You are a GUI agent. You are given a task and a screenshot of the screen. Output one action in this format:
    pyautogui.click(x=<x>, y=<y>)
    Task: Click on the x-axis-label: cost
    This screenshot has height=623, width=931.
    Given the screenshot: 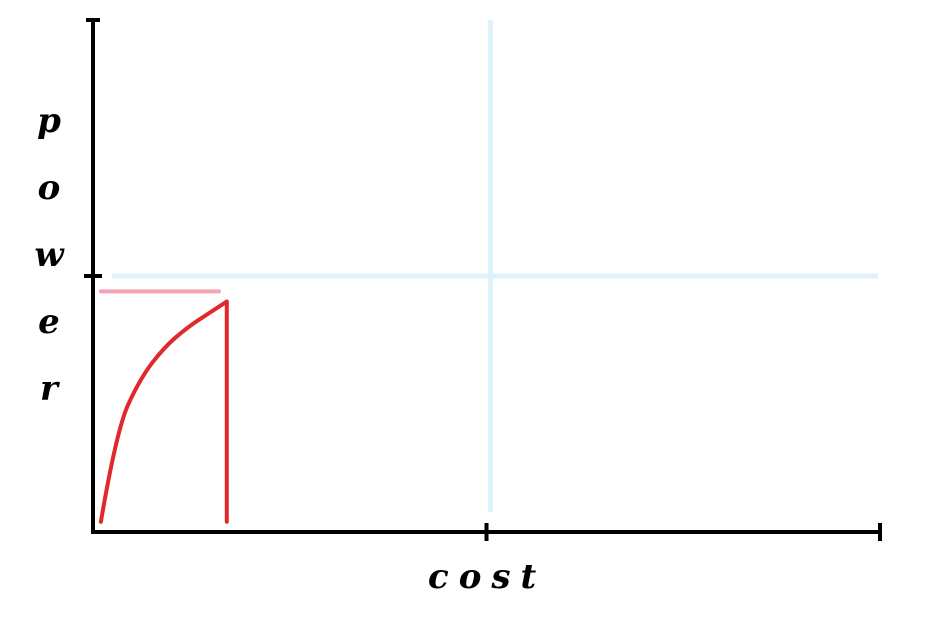 What is the action you would take?
    pyautogui.click(x=487, y=577)
    